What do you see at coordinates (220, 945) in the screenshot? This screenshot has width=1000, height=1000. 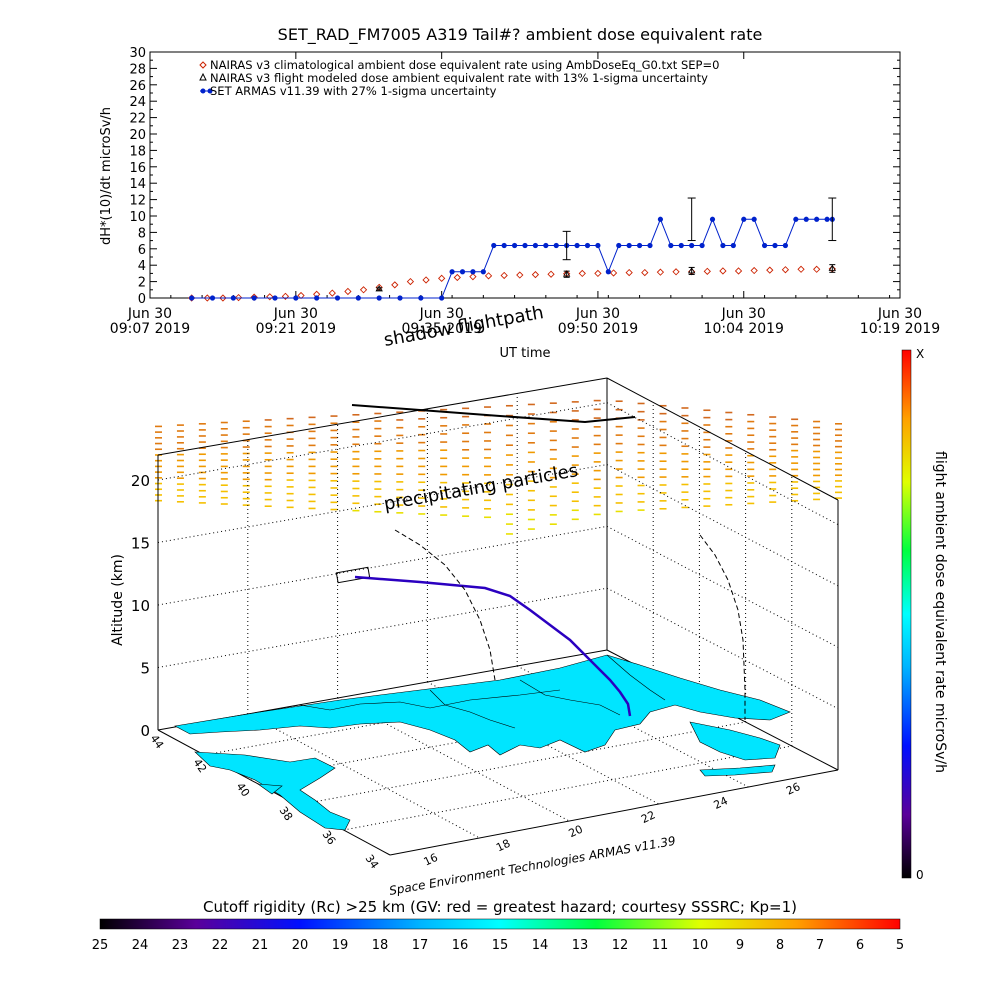 I see `rigidity-tick-label: 22` at bounding box center [220, 945].